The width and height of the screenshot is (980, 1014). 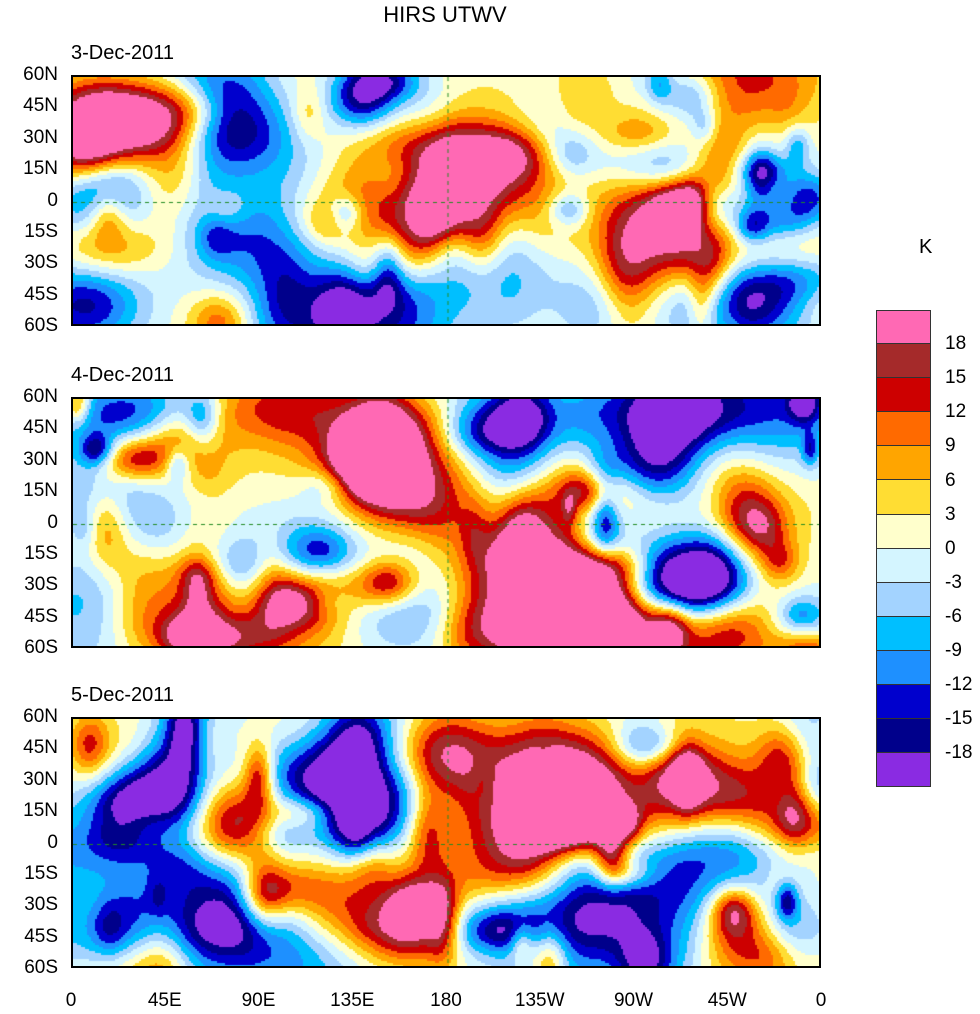 I want to click on colorbar-level-label: -3, so click(x=953, y=582).